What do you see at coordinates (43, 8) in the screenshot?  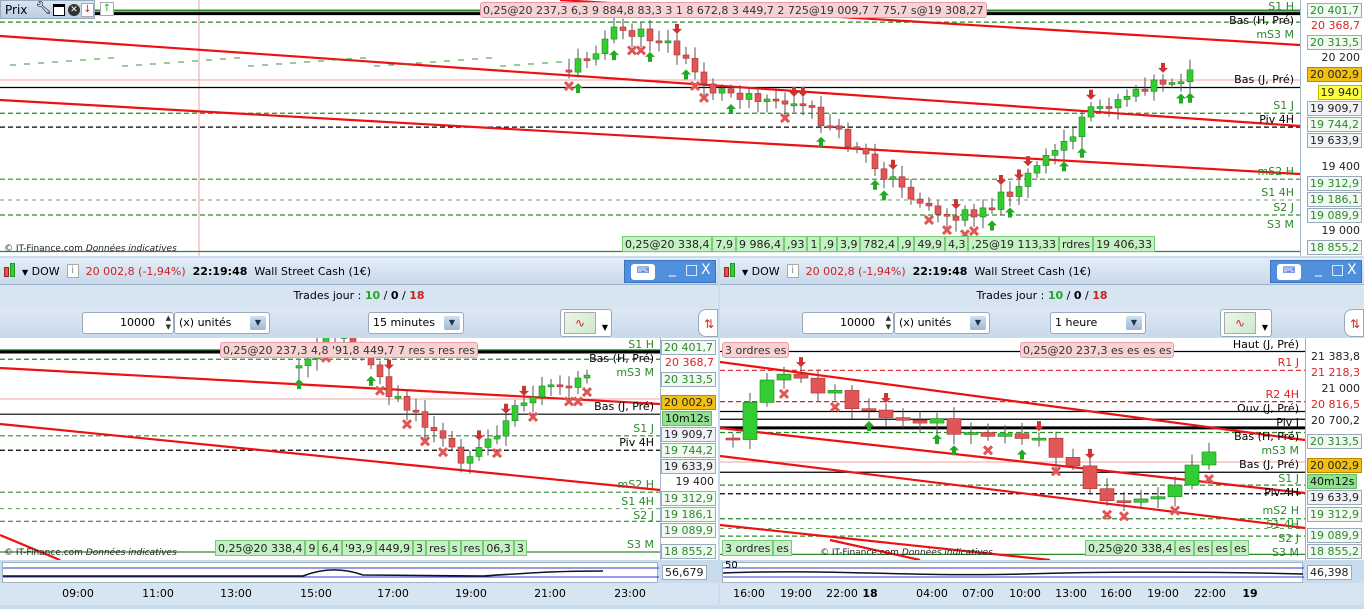 I see `wrench-icon: 🔧︎` at bounding box center [43, 8].